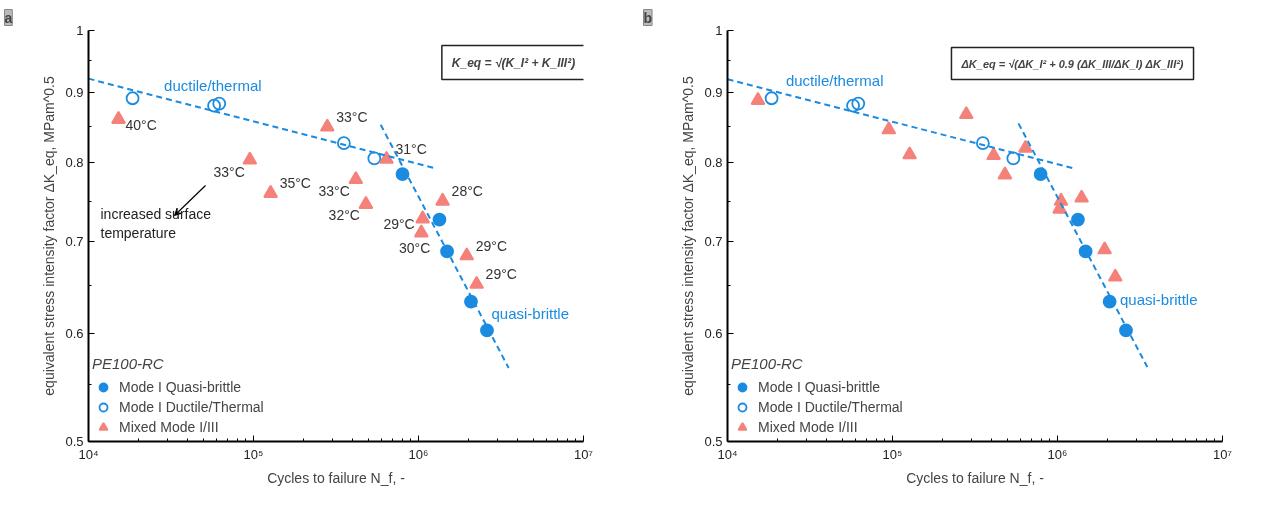 Image resolution: width=1278 pixels, height=512 pixels. Describe the element at coordinates (1072, 63) in the screenshot. I see `annotation: ΔK_eq = √(ΔK_I² + 0.9 (ΔK_III/ΔK_I) ΔK_III²)` at that location.